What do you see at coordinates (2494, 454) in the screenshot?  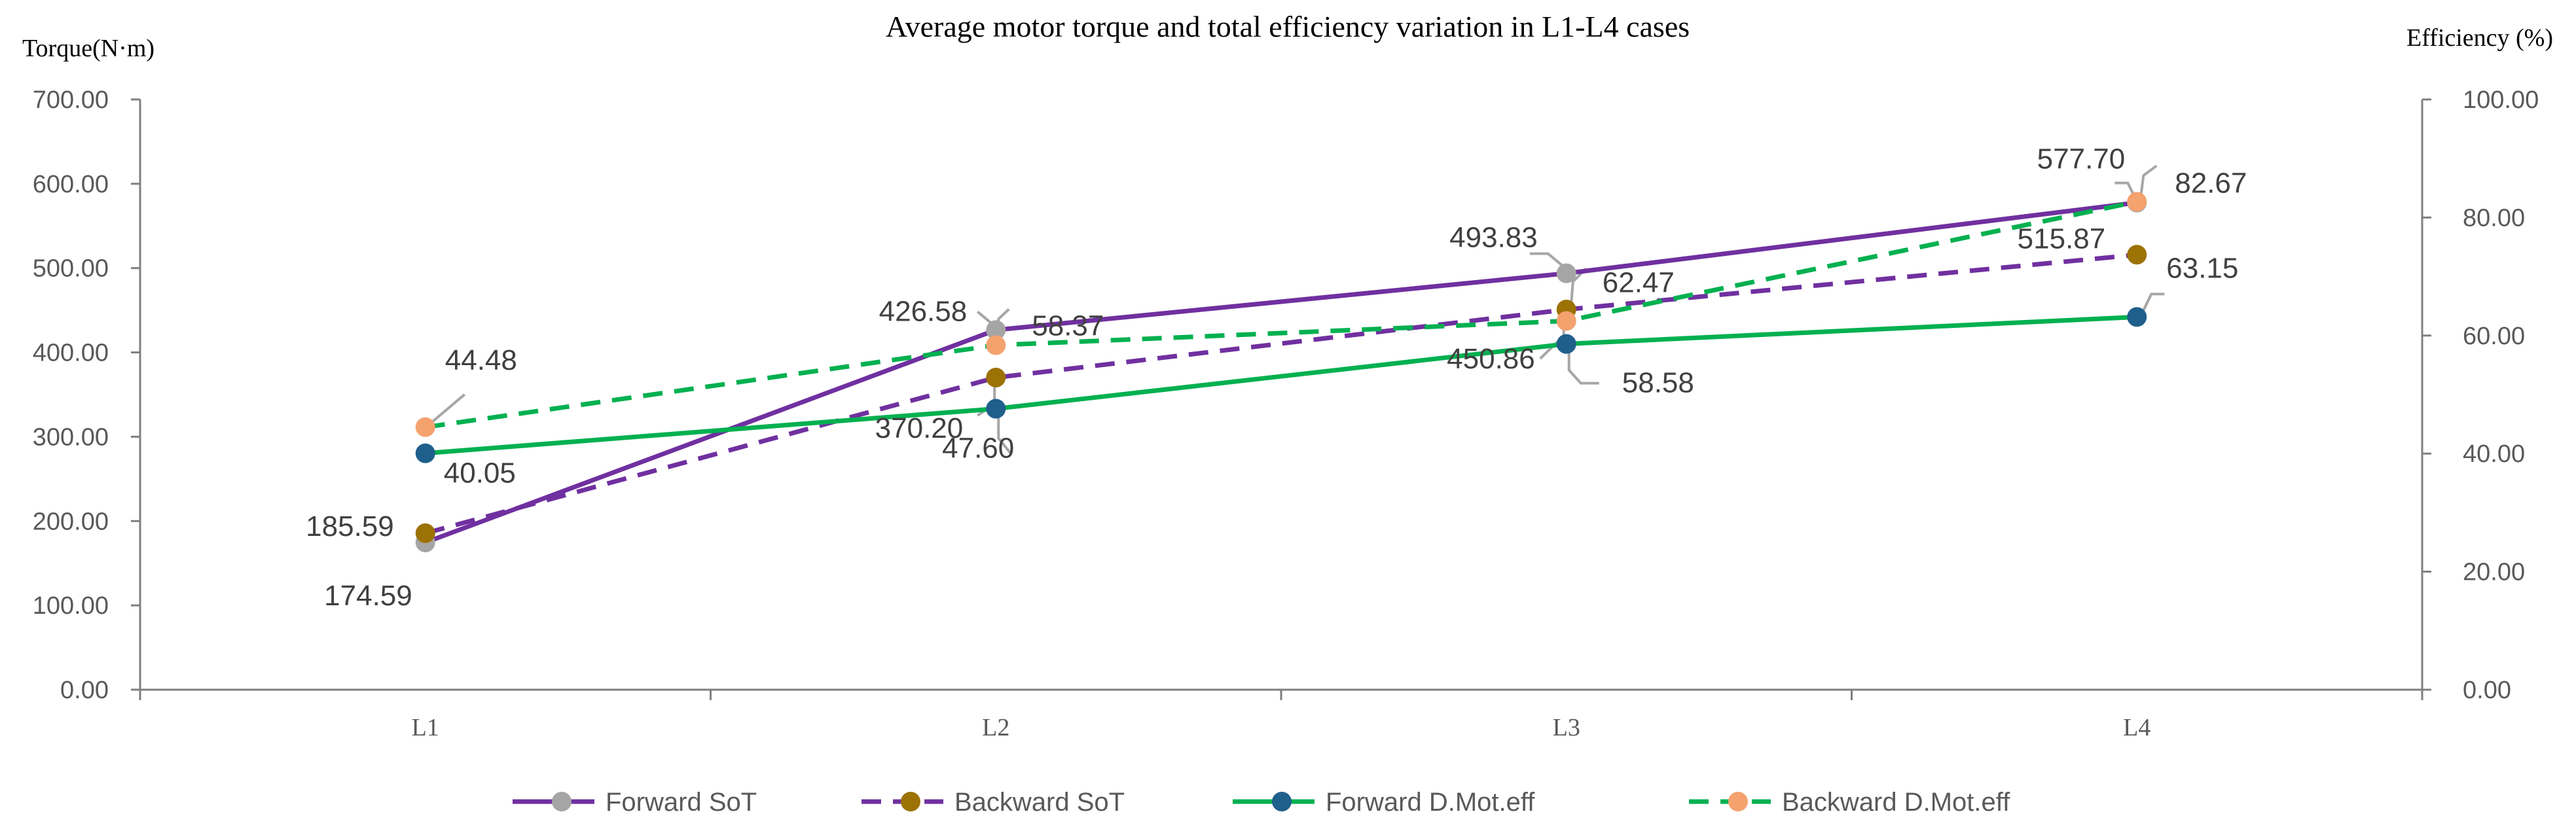 I see `y-right-tick-label: 40.00` at bounding box center [2494, 454].